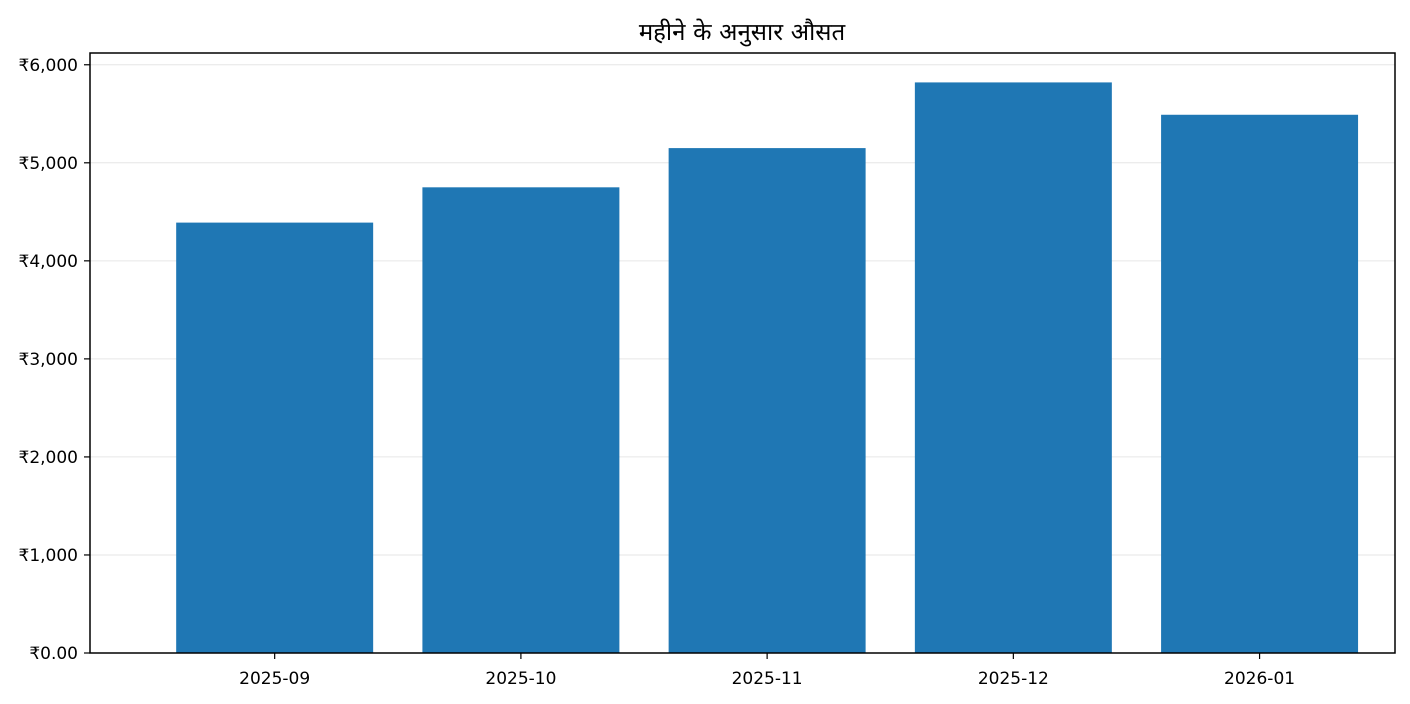 This screenshot has height=704, width=1410. Describe the element at coordinates (743, 32) in the screenshot. I see `chart-title: महीने के अनुसार औसत` at that location.